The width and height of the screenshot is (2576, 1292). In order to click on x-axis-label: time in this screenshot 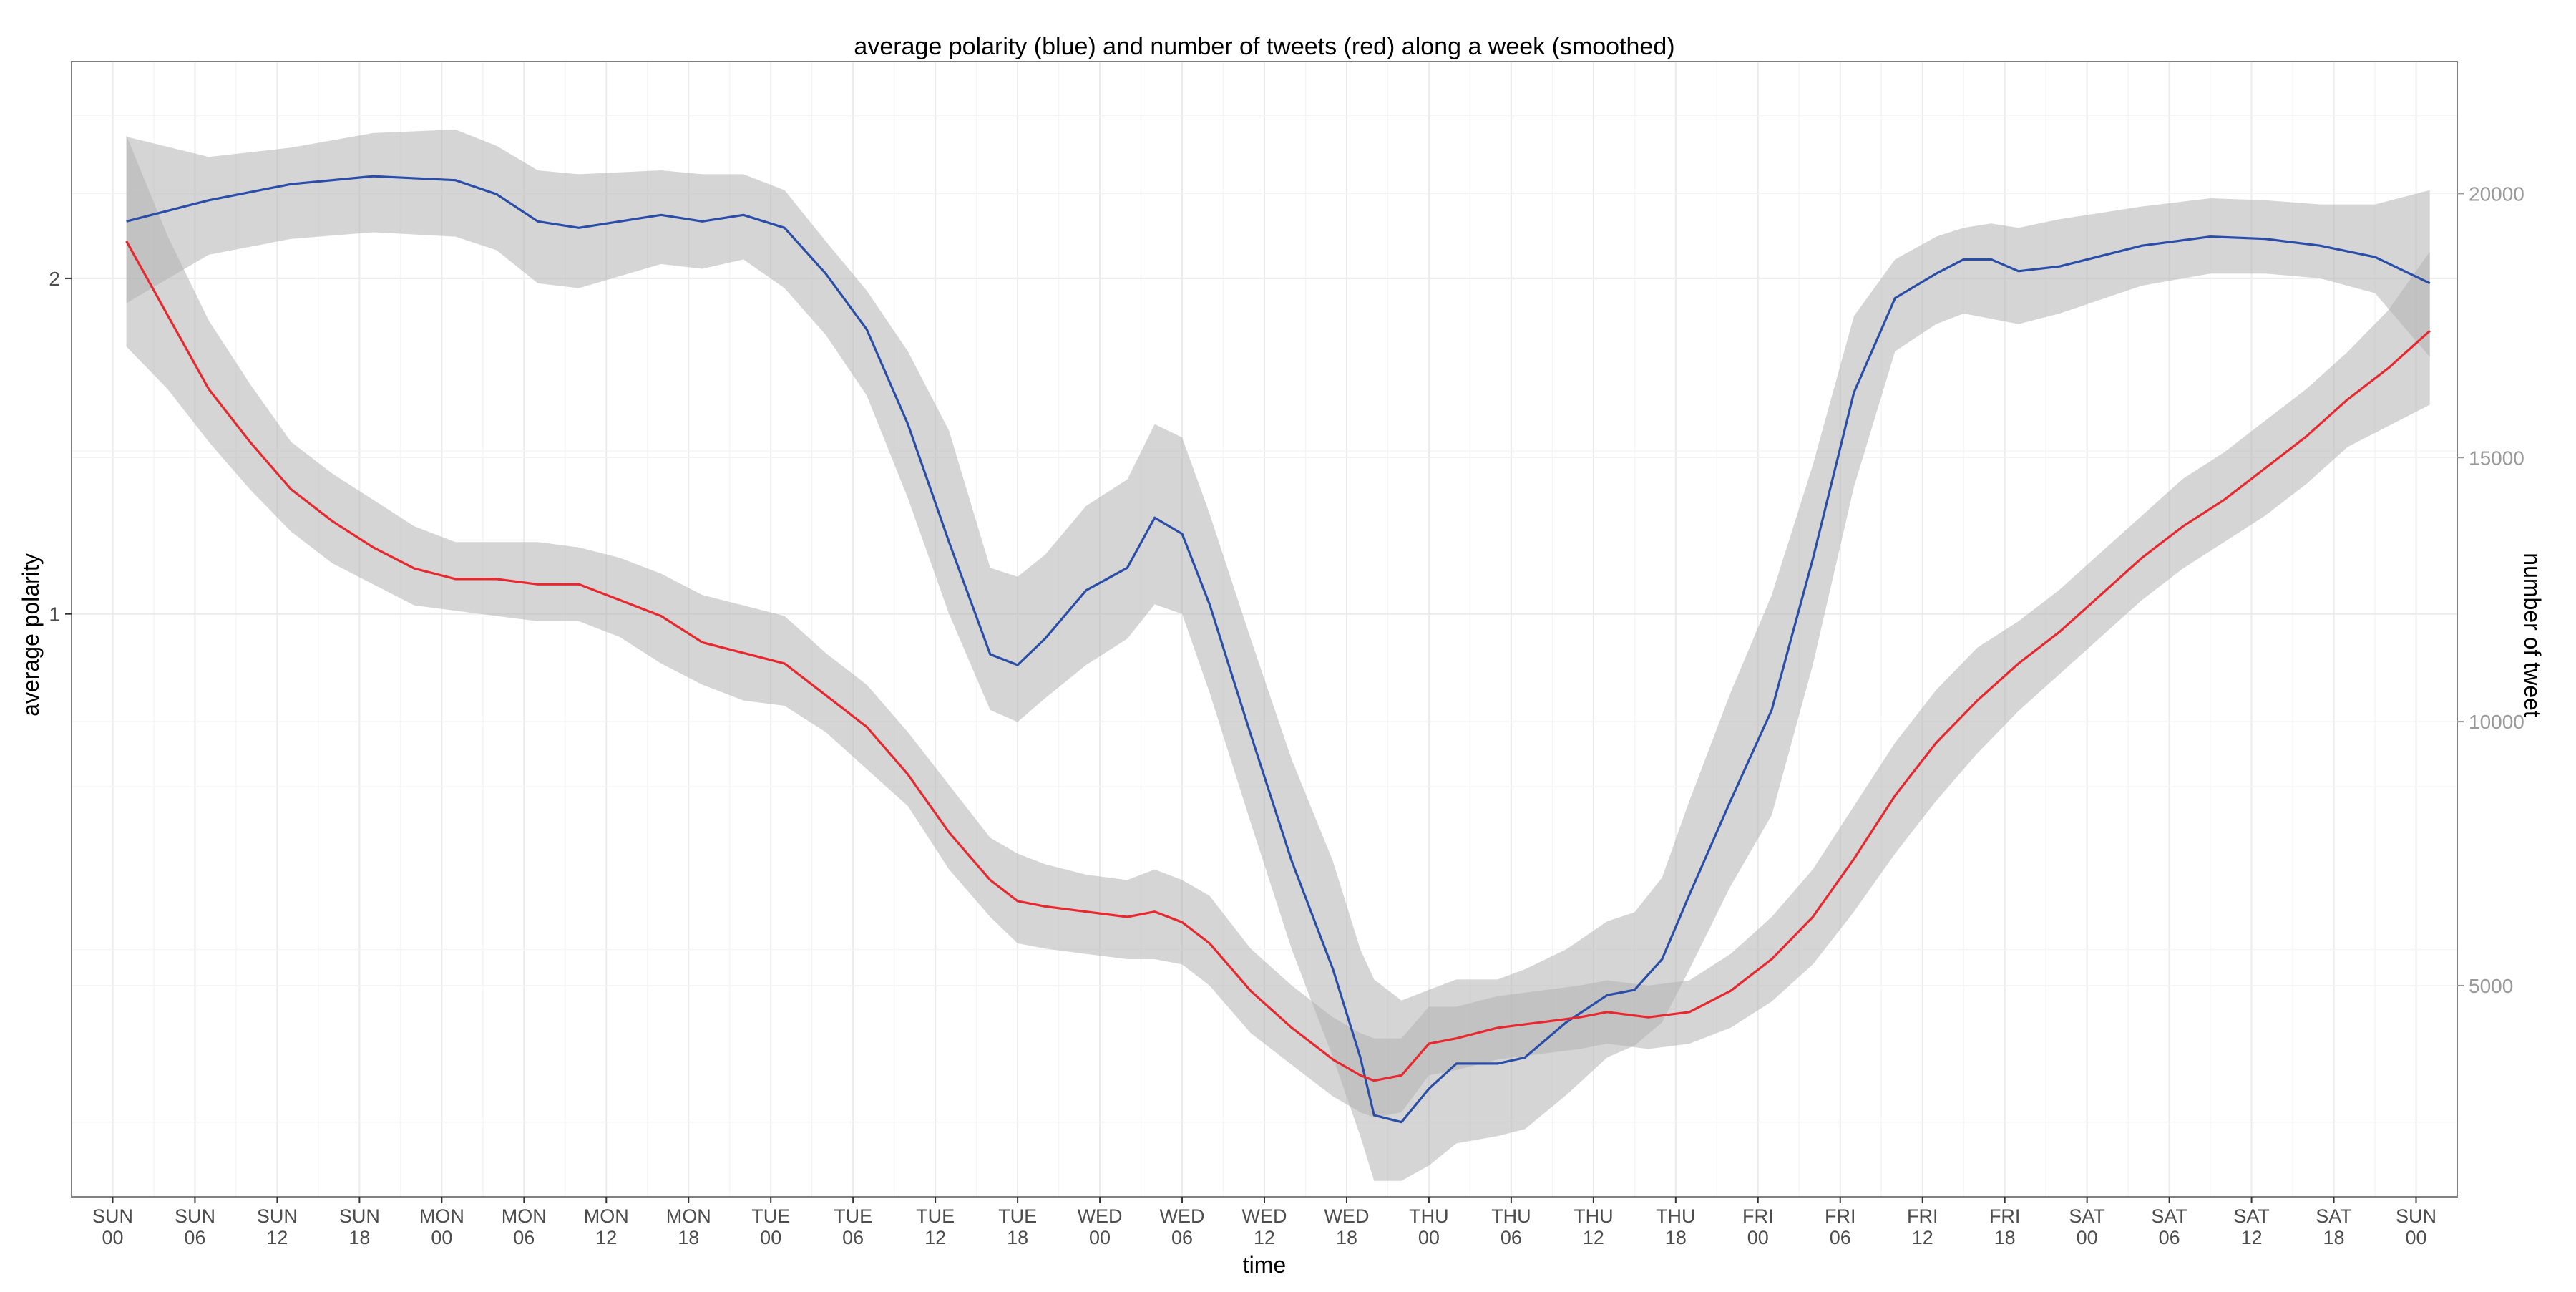, I will do `click(1264, 1265)`.